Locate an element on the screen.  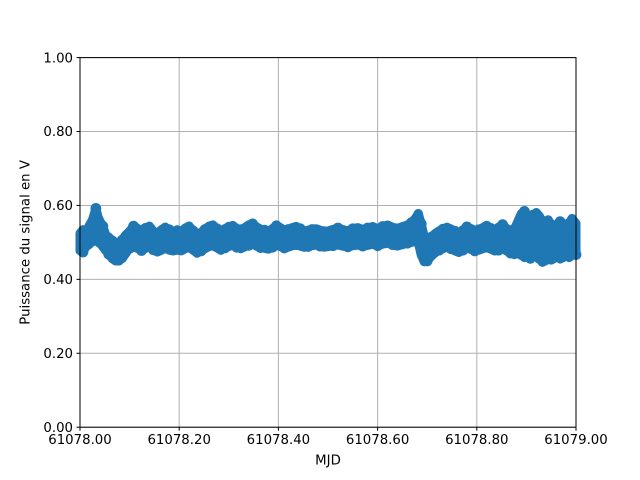
y-axis-label: Puissance du signal en V is located at coordinates (26, 242).